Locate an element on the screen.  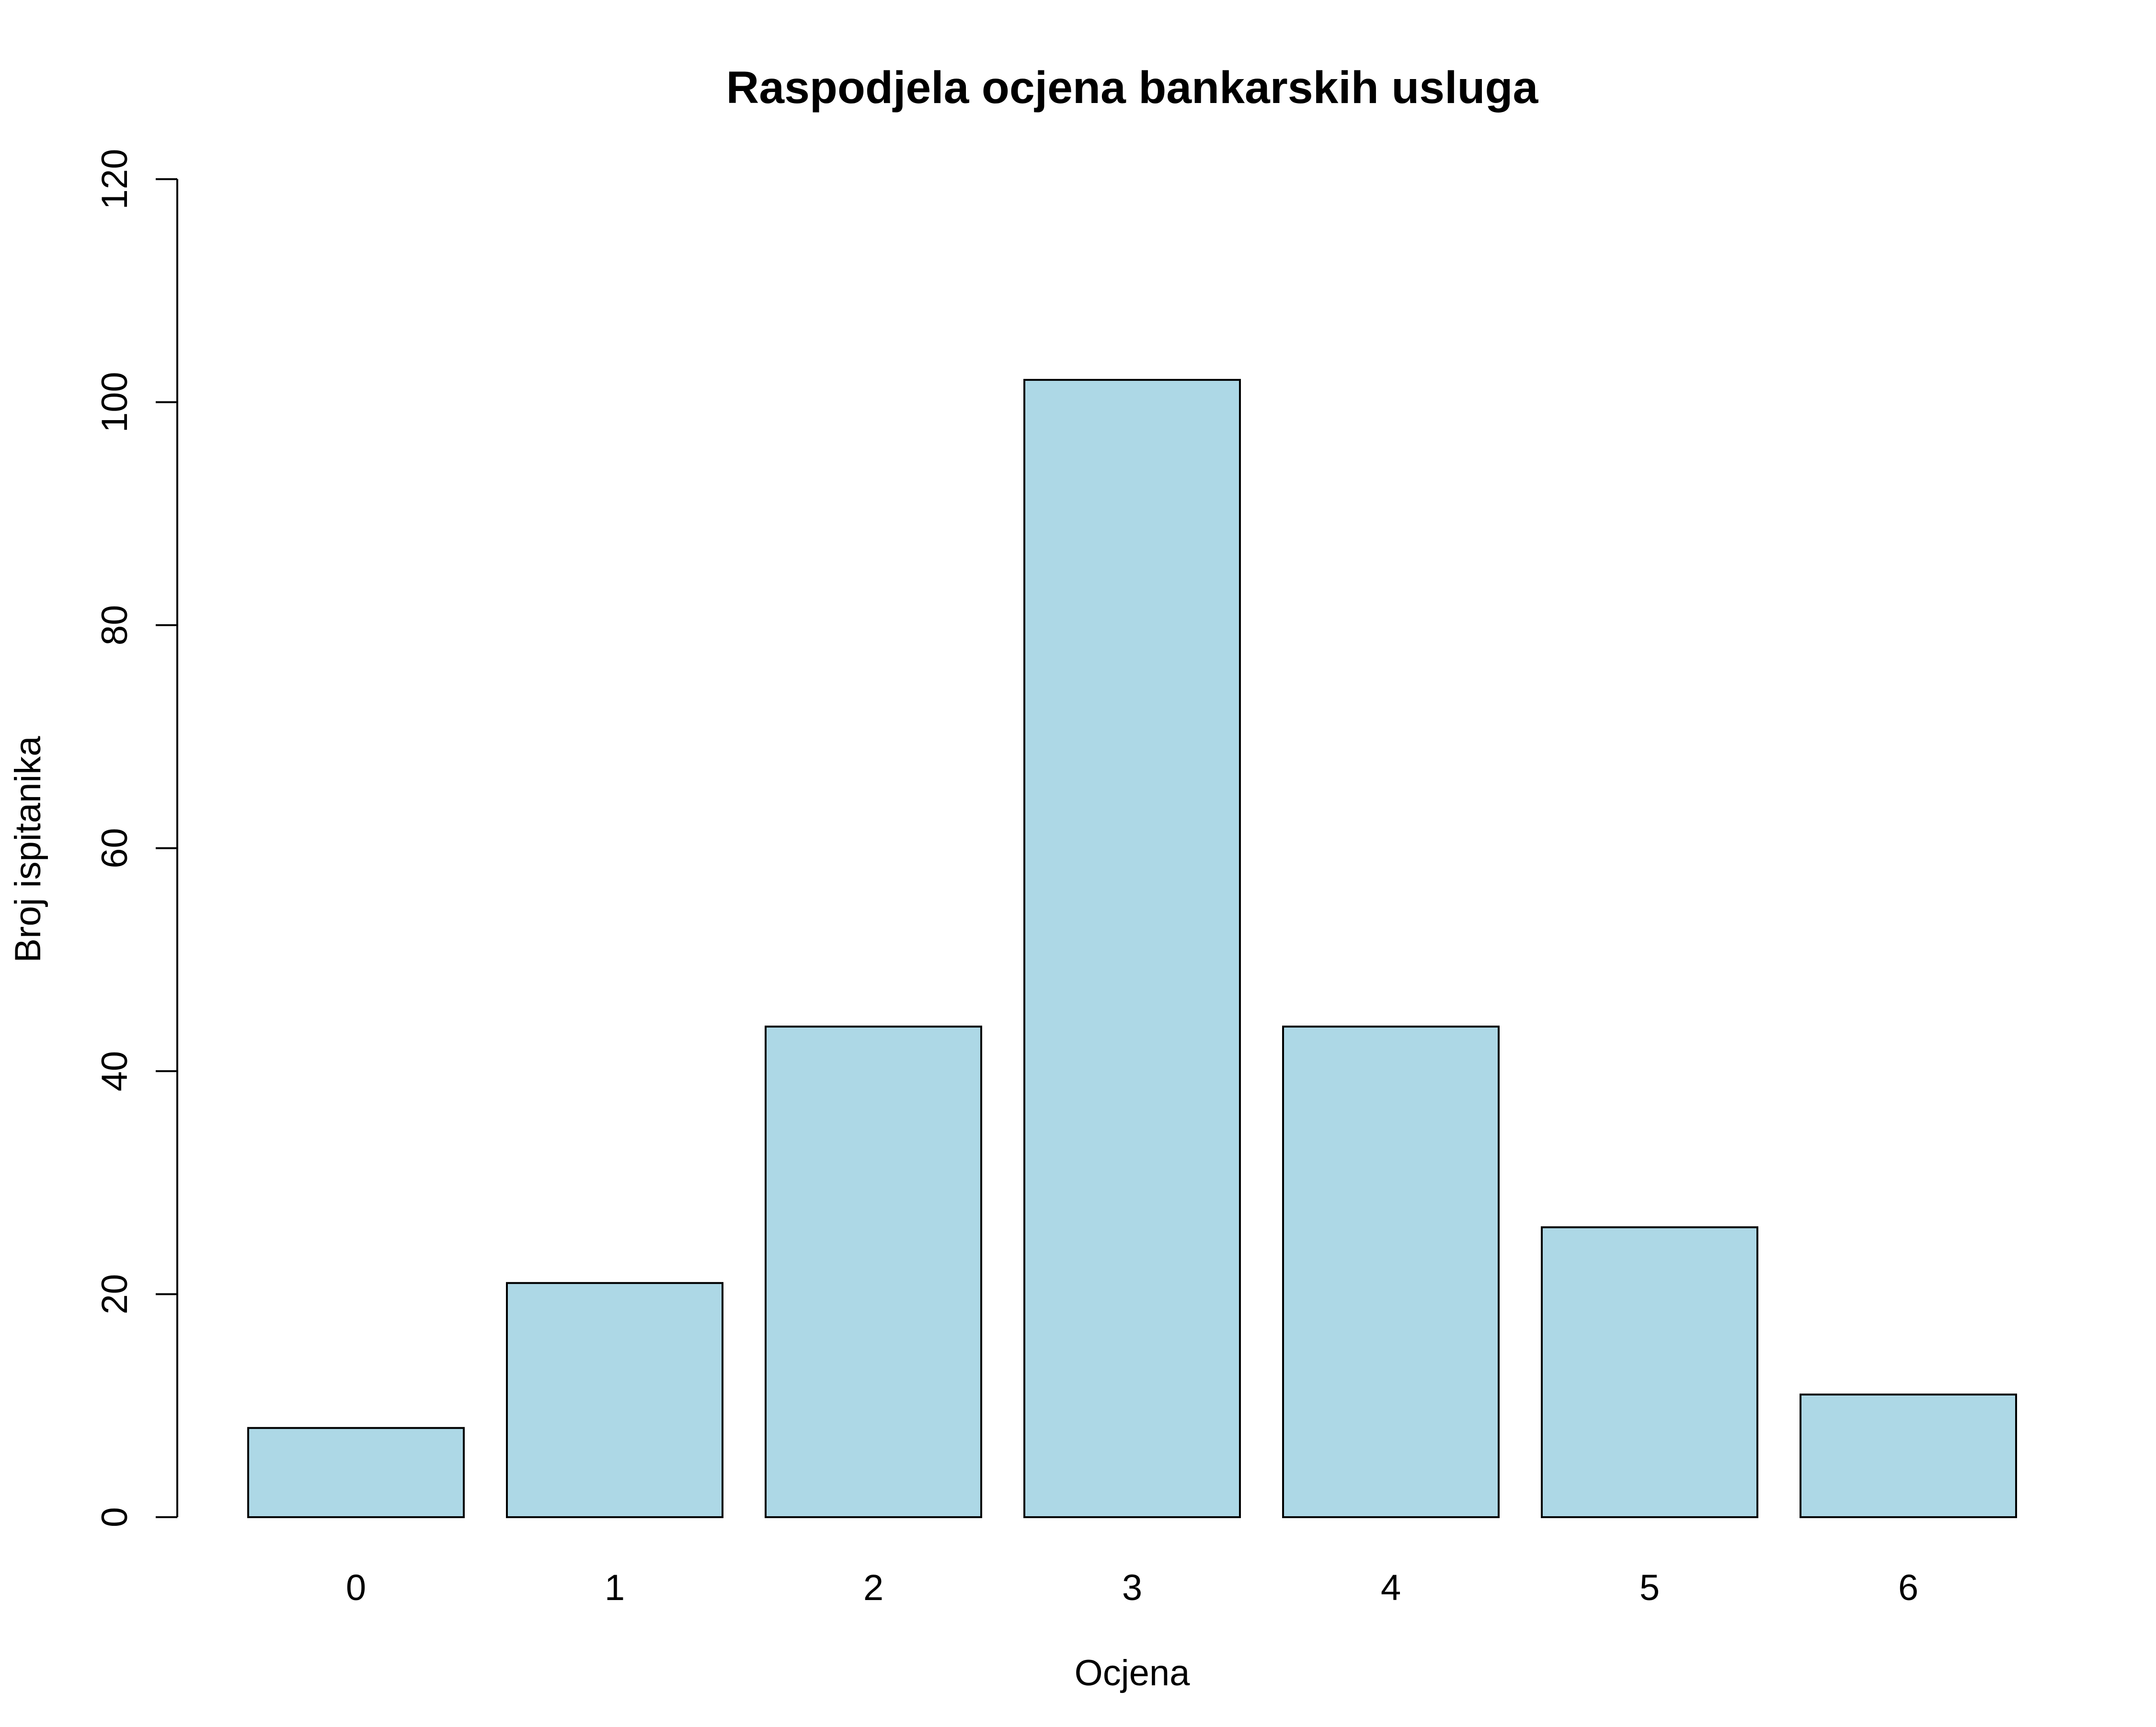
x-tick-label: 2 is located at coordinates (873, 1587).